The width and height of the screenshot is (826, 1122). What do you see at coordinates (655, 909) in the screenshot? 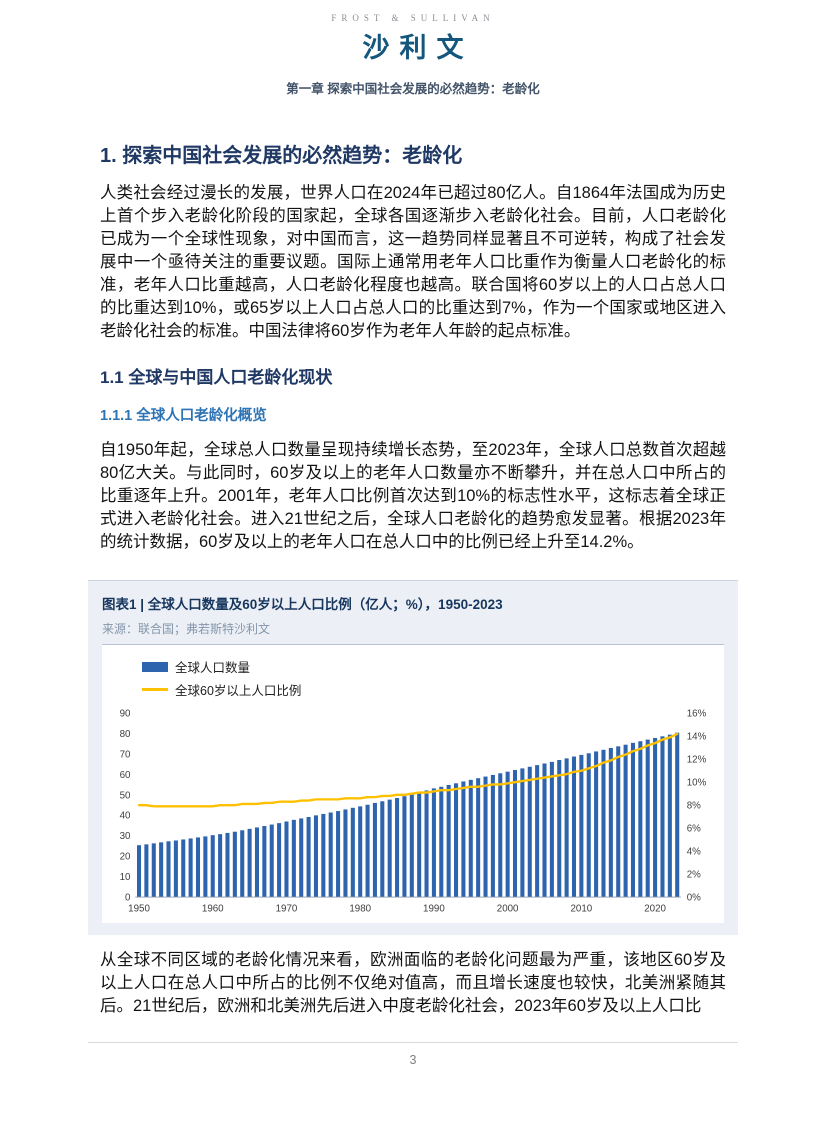
I see `svg-text: 2020` at bounding box center [655, 909].